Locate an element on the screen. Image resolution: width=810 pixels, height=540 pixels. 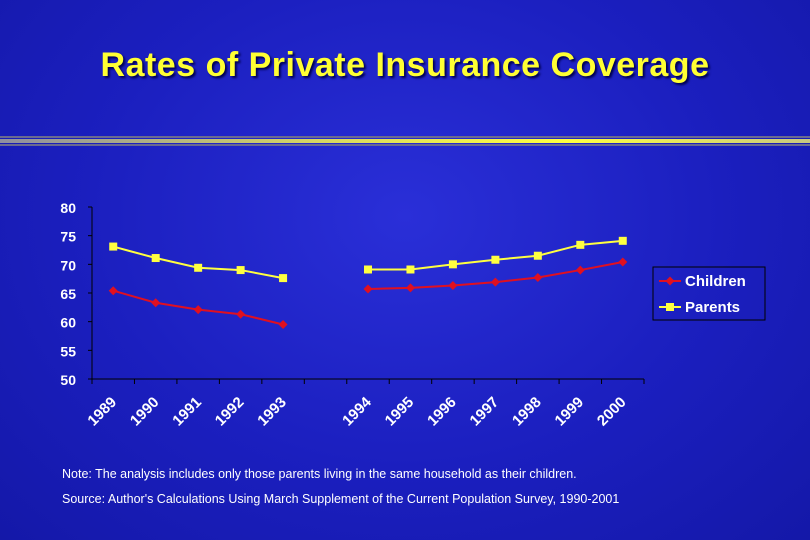
x-tick-label: 1998 is located at coordinates (527, 412).